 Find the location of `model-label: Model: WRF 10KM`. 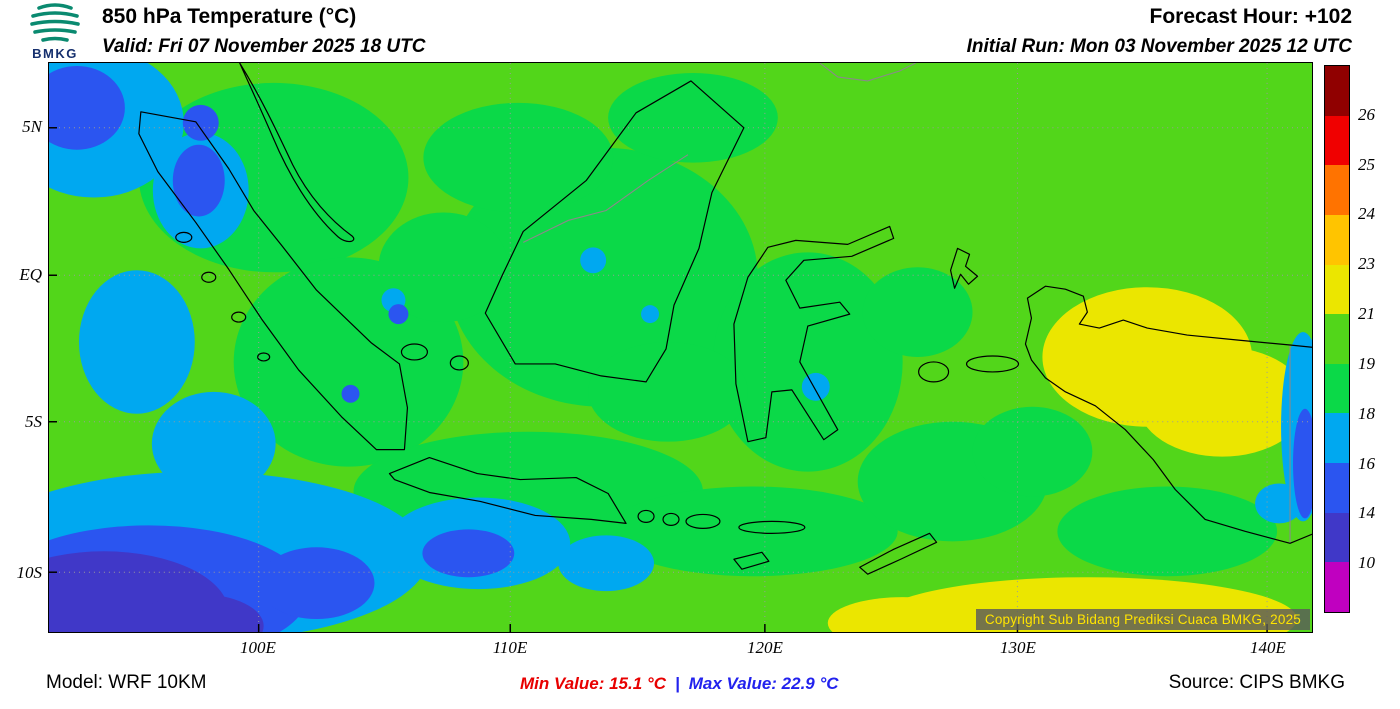

model-label: Model: WRF 10KM is located at coordinates (126, 682).